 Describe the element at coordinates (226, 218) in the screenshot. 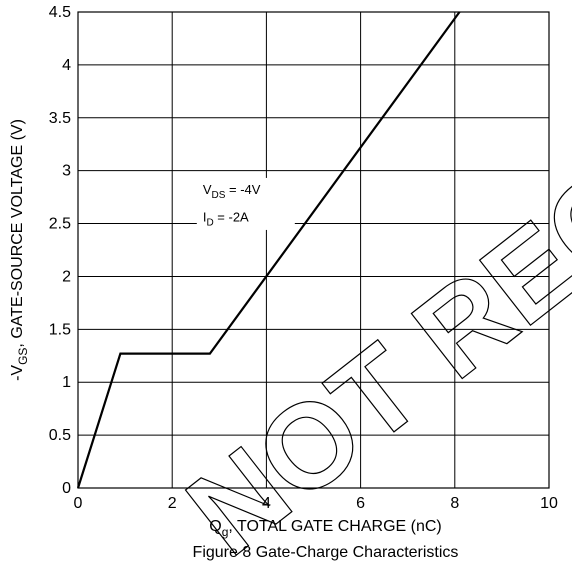

I see `annotation-id: ID = -2A` at that location.